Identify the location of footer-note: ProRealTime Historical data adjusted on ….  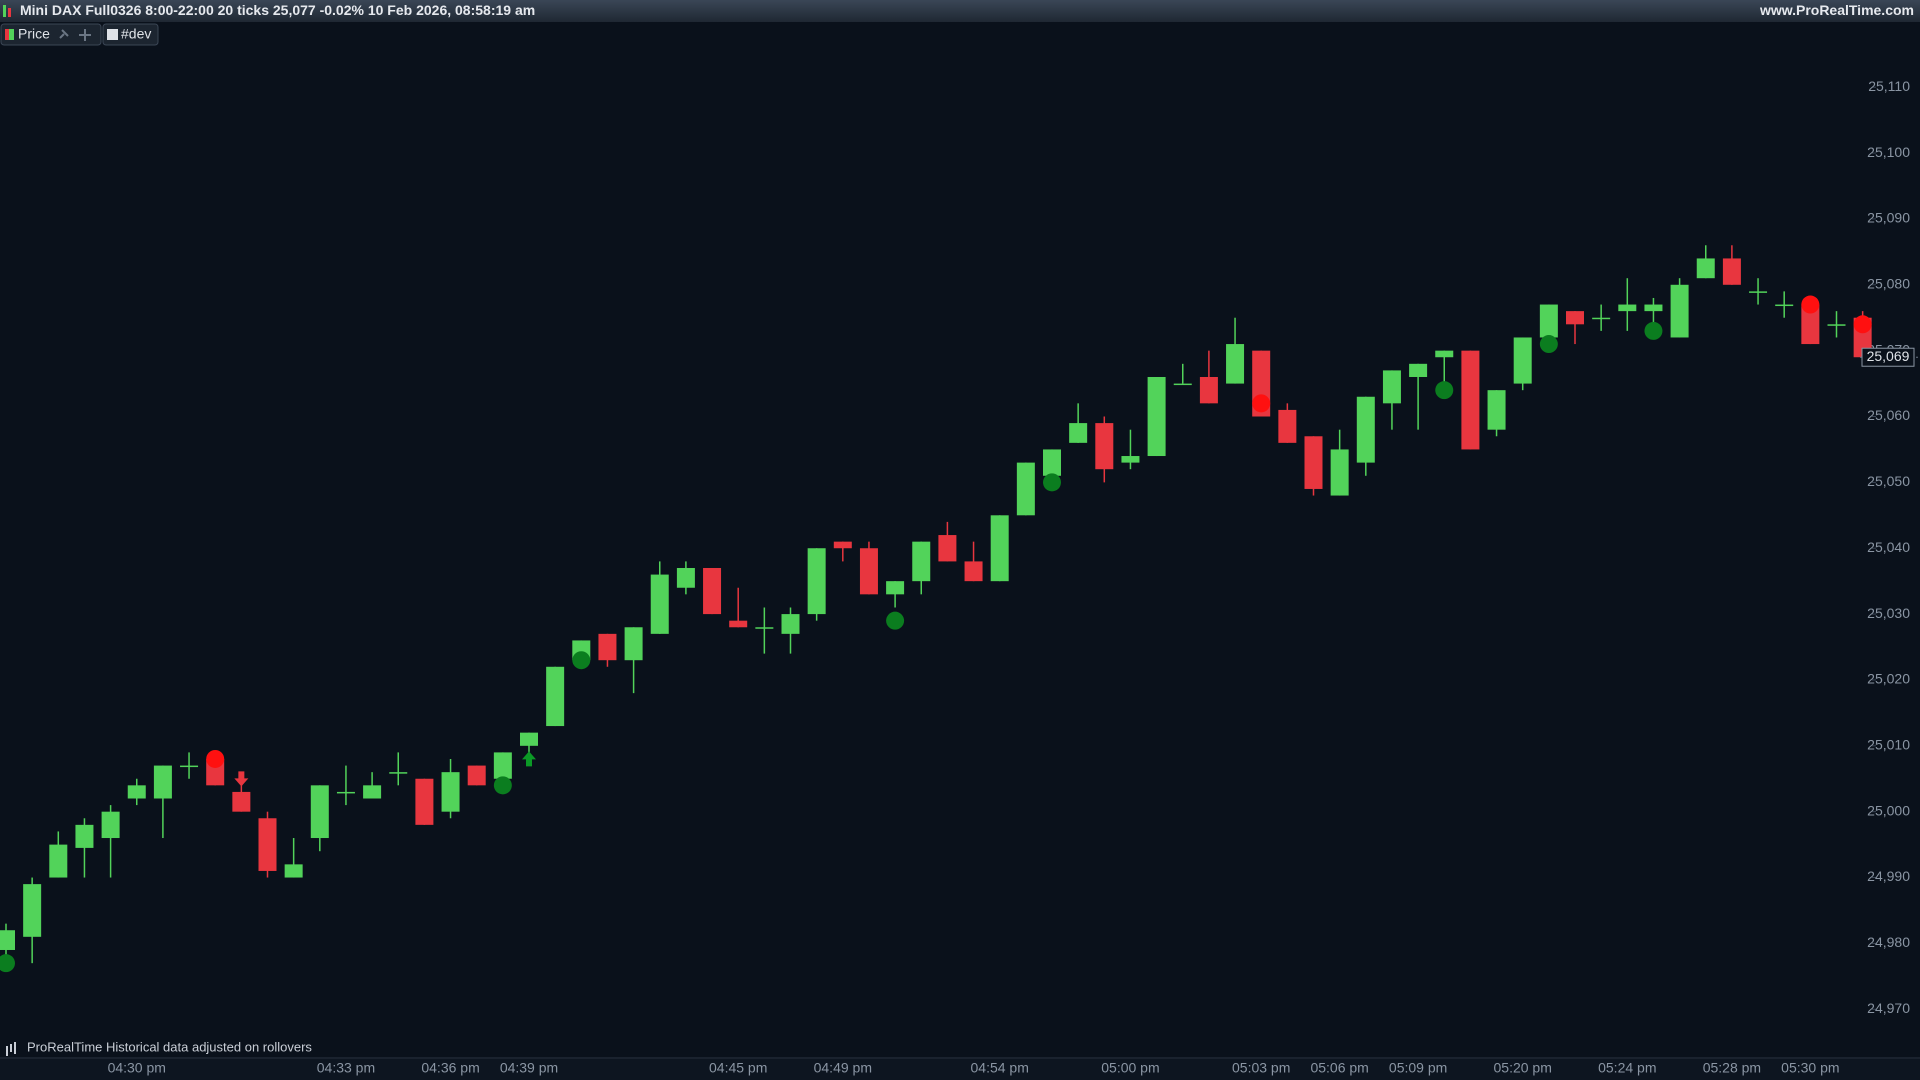
(169, 1046).